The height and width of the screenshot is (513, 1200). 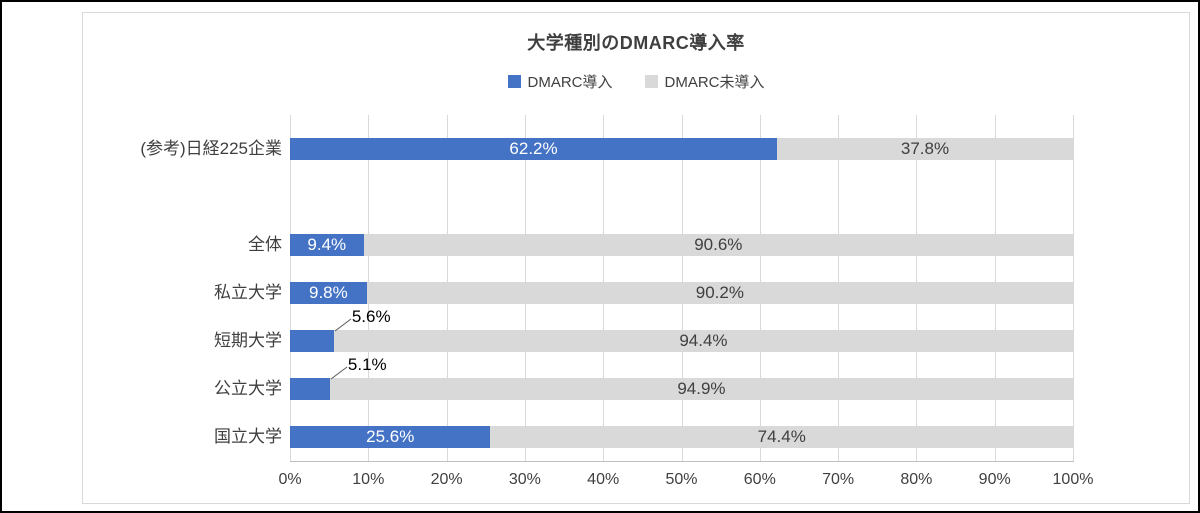 I want to click on bar-label-adopted: 25.6%, so click(x=390, y=436).